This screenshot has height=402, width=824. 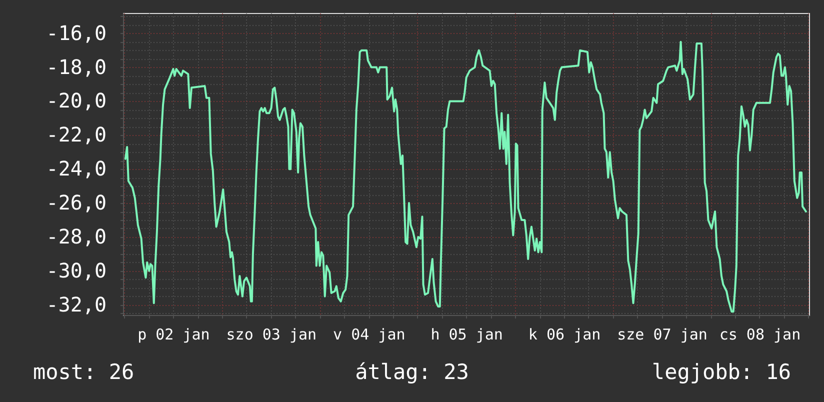 I want to click on y-tick-label: -22,0, so click(x=76, y=134).